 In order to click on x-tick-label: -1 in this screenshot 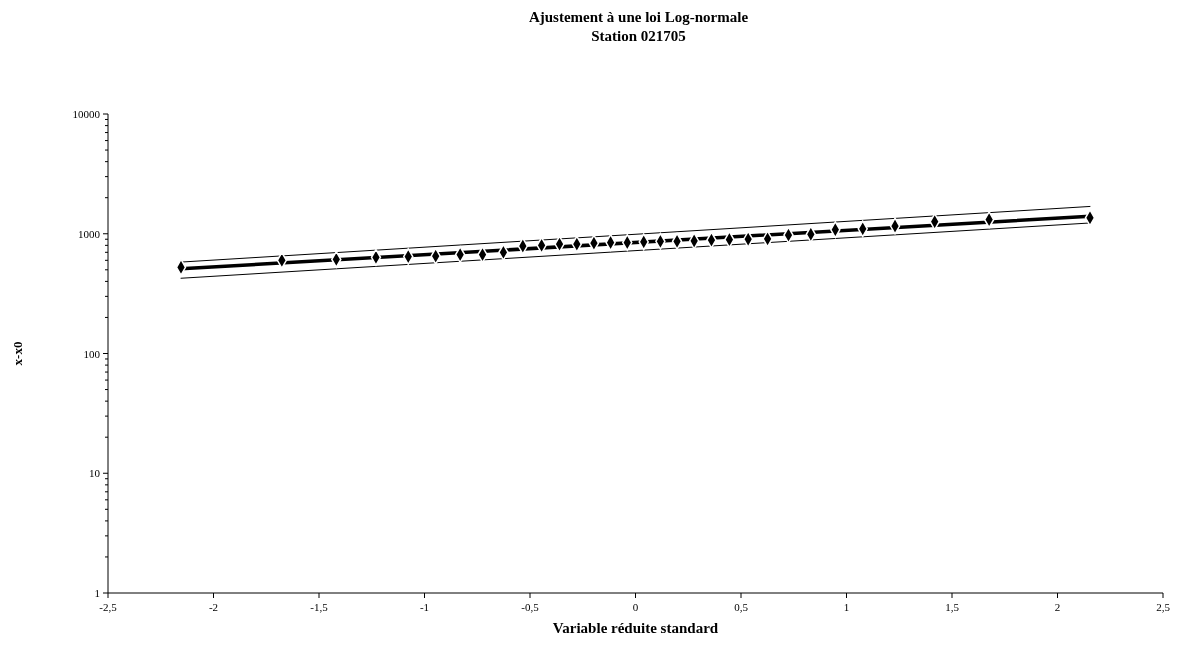, I will do `click(424, 607)`.